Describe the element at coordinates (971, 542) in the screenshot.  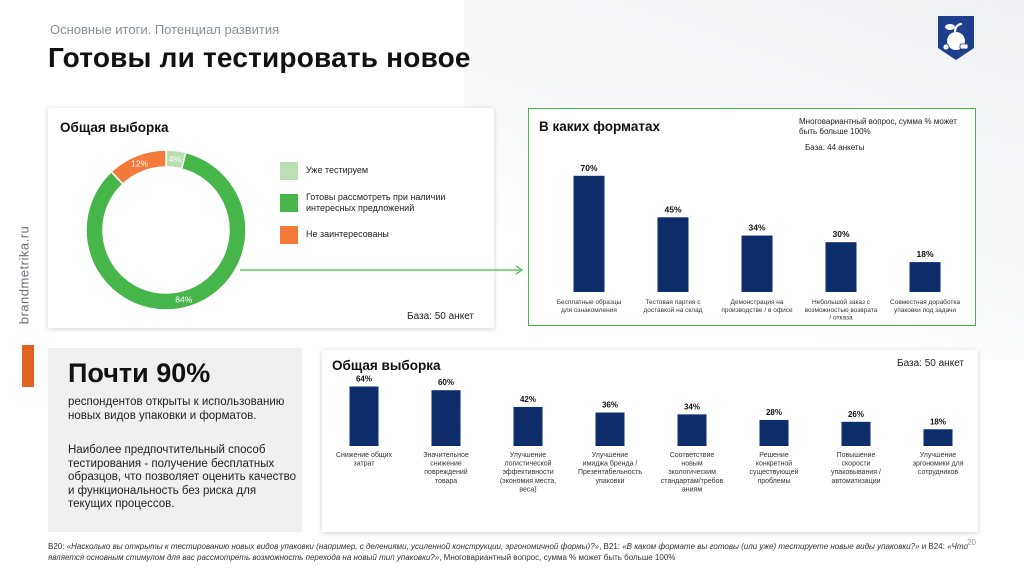
I see `page-number: 20` at that location.